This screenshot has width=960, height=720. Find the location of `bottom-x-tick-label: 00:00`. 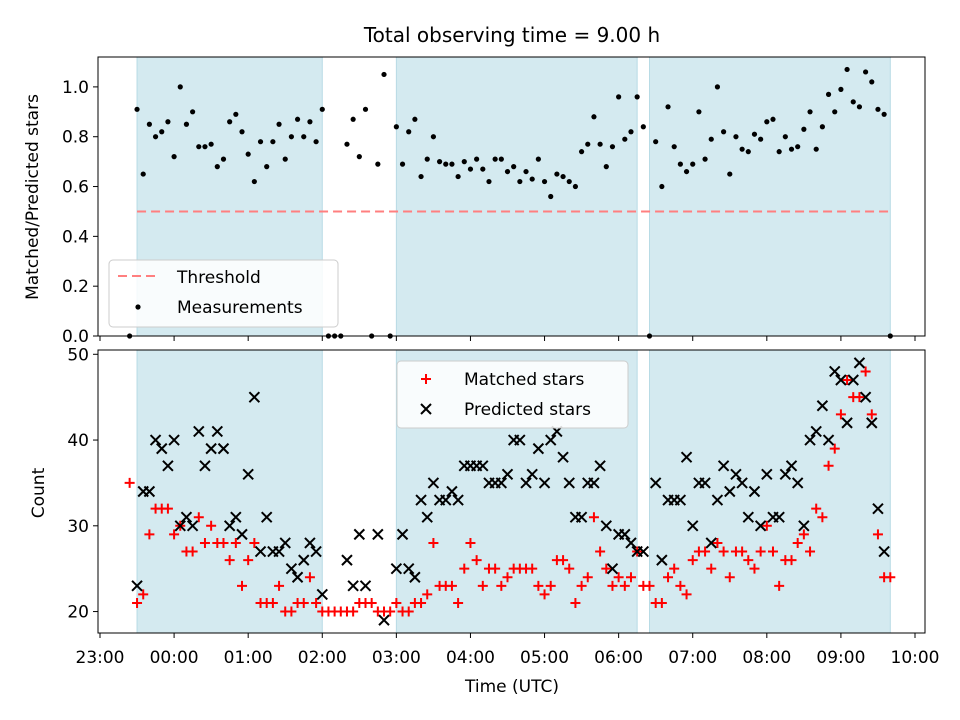

bottom-x-tick-label: 00:00 is located at coordinates (174, 658).